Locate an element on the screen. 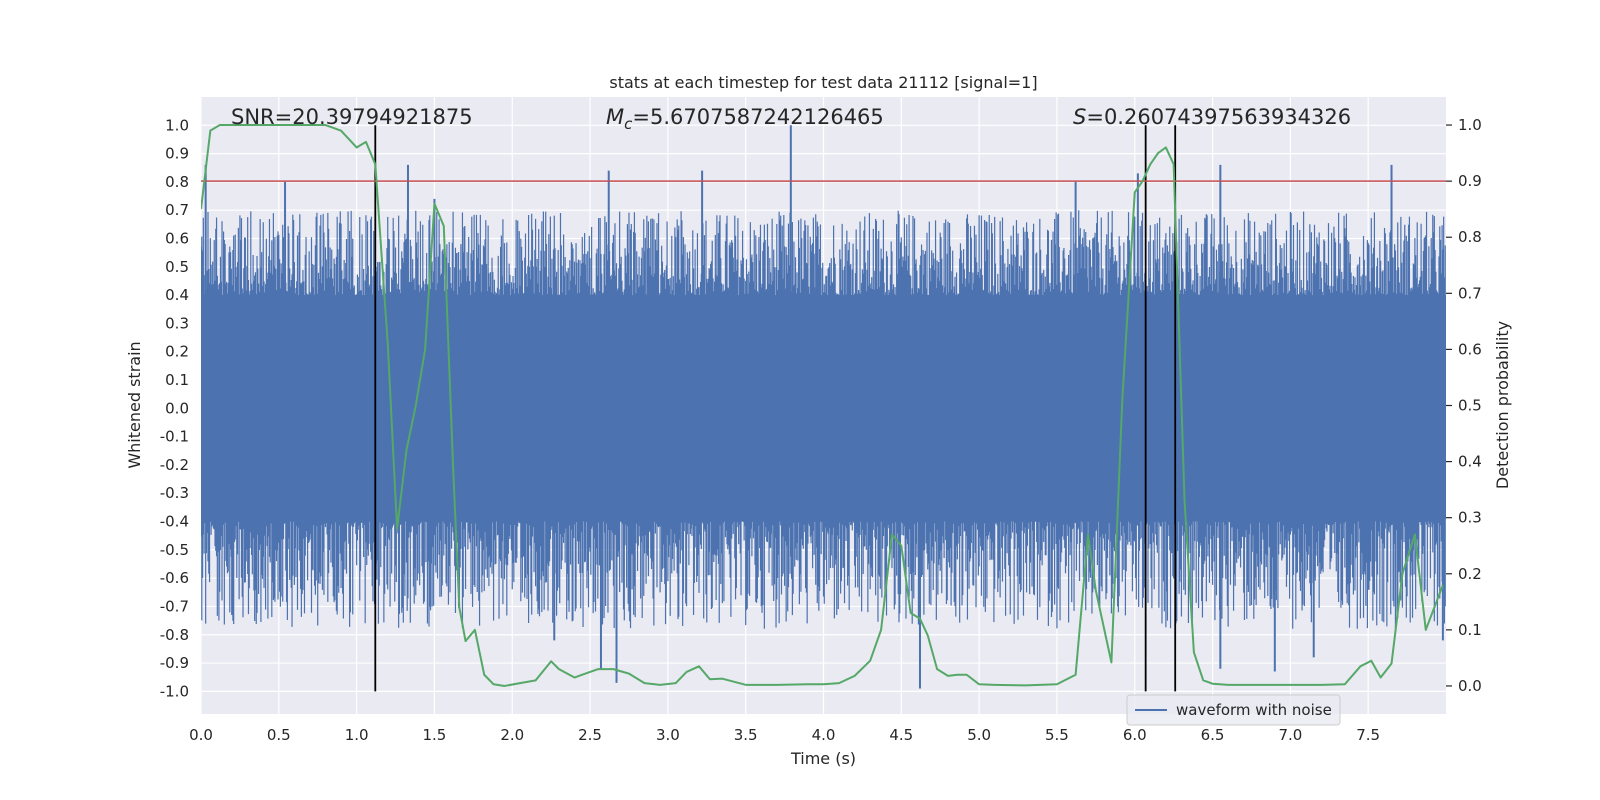 The width and height of the screenshot is (1600, 800). legend-box is located at coordinates (1233, 710).